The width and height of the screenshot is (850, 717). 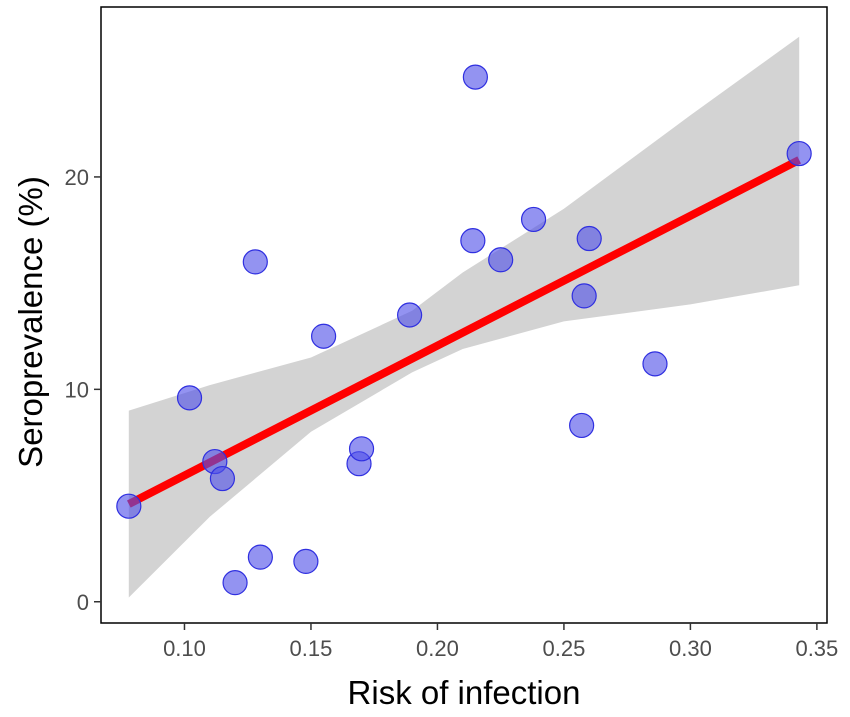 I want to click on y-tick-label: 0, so click(x=83, y=602).